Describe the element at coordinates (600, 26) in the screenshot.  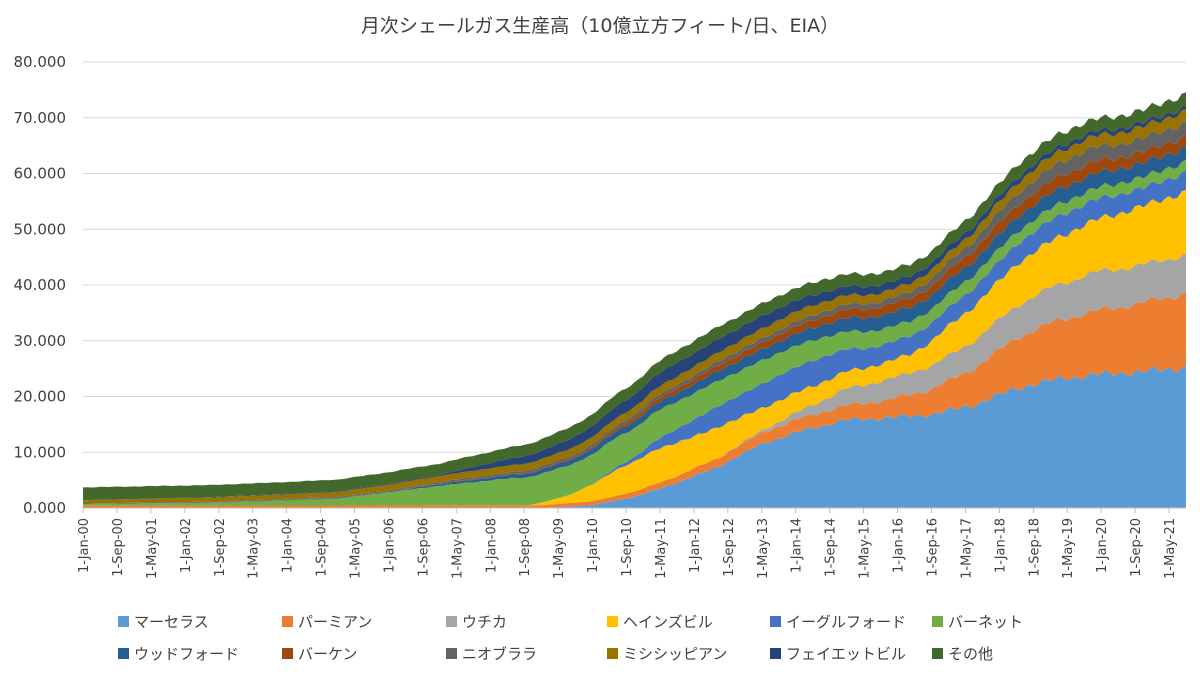
I see `chart-title: 月次シェールガス生産高（10億立方フィート/日、EIA）` at that location.